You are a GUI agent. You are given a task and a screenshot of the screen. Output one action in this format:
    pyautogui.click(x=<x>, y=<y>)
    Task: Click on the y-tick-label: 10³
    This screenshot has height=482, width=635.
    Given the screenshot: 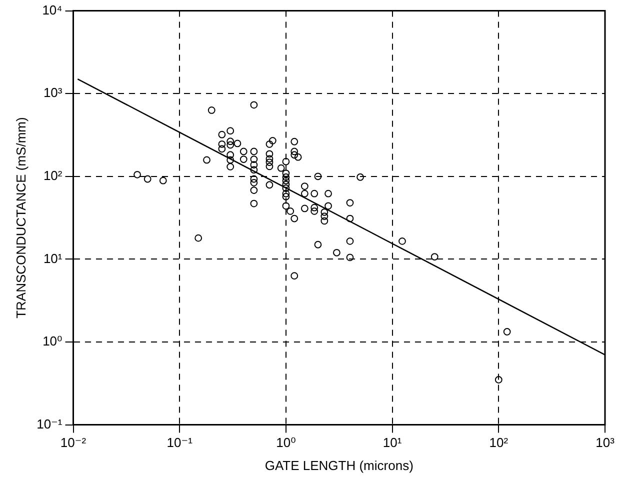 What is the action you would take?
    pyautogui.click(x=53, y=92)
    